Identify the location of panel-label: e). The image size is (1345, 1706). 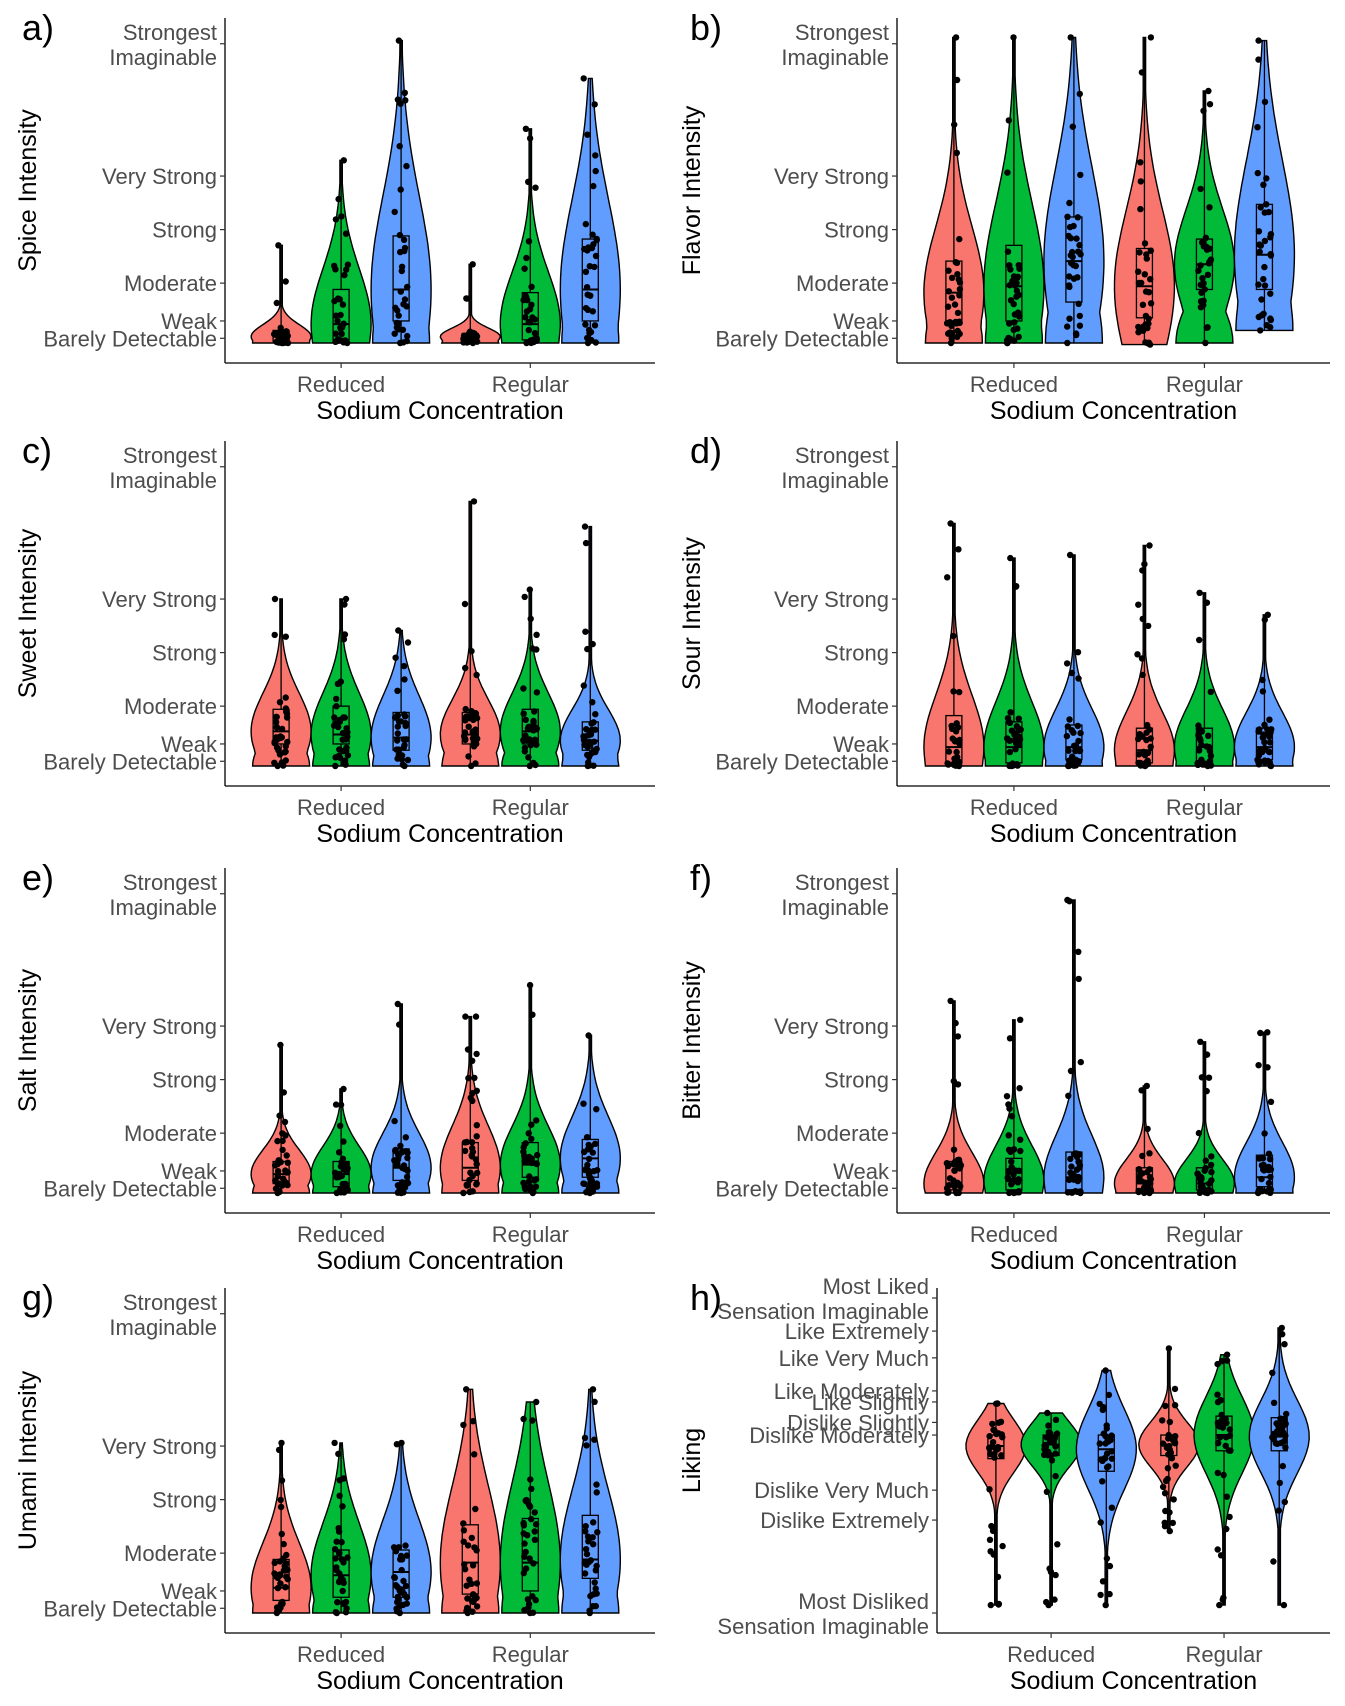
(38, 877).